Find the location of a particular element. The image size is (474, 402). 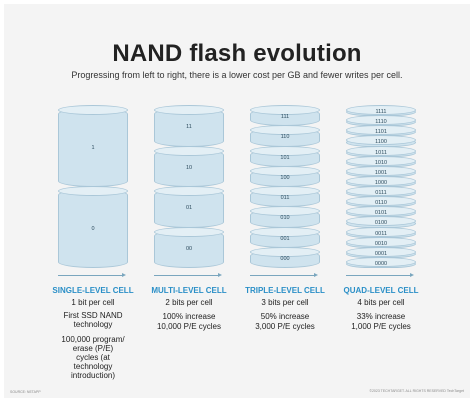

cell-bit-label: 1011 is located at coordinates (381, 152).